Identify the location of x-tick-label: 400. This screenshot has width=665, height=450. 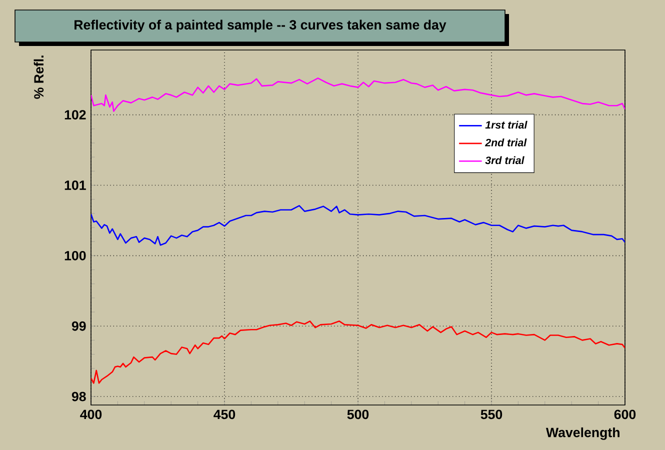
(91, 415).